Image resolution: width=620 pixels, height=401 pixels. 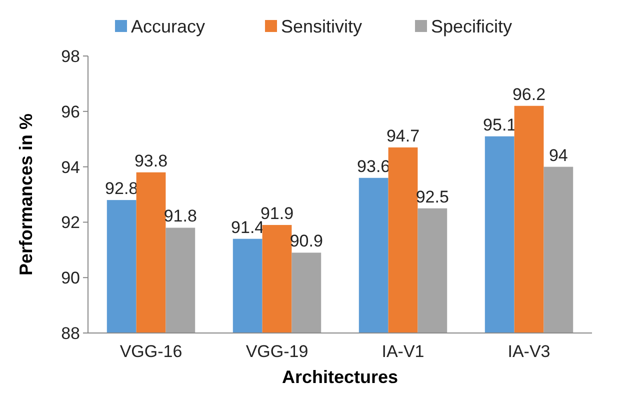 What do you see at coordinates (151, 160) in the screenshot?
I see `data-label: 93.8` at bounding box center [151, 160].